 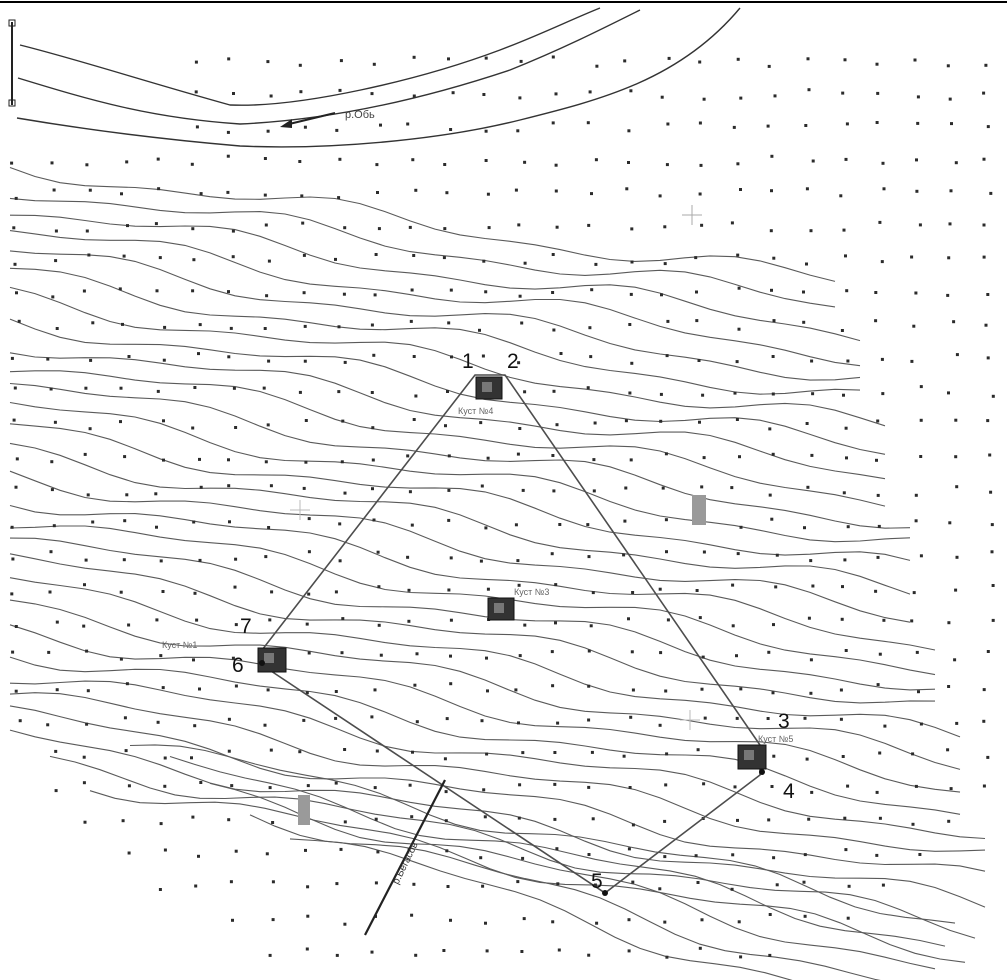 What do you see at coordinates (518, 604) in the screenshot?
I see `well-pad-2: Куст №3` at bounding box center [518, 604].